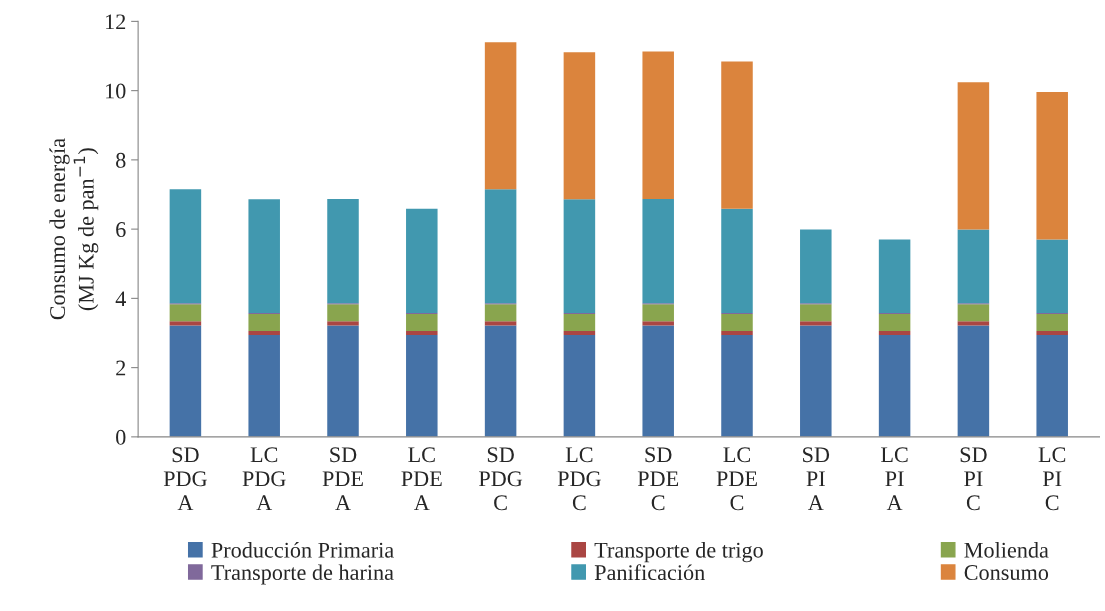 This screenshot has width=1105, height=611. Describe the element at coordinates (116, 22) in the screenshot. I see `y-tick-label: 12` at that location.